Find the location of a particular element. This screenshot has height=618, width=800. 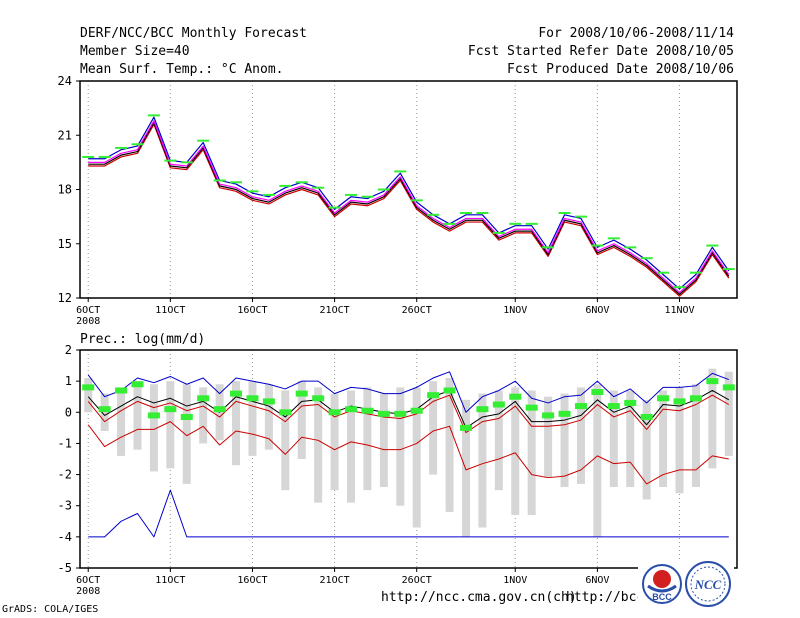

forecast-produced-date: Fcst Produced Date 2008/10/06 is located at coordinates (620, 69).